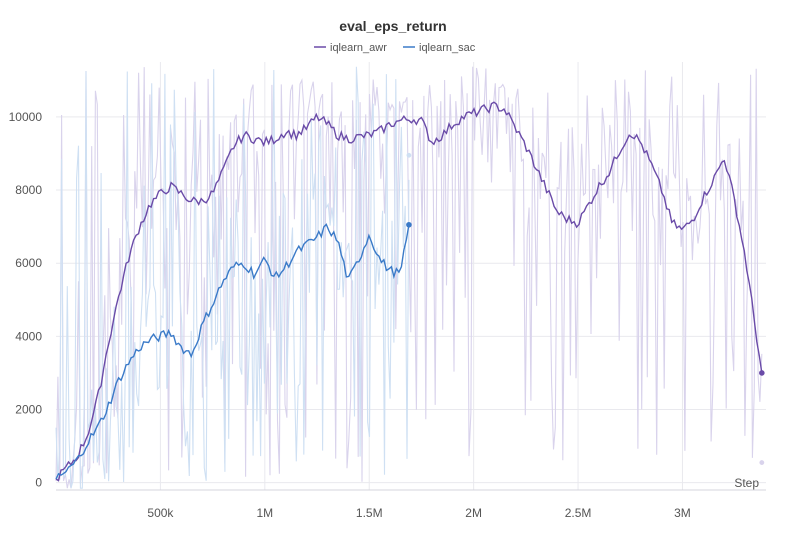 Image resolution: width=787 pixels, height=540 pixels. I want to click on y-axis-ticks: 0 2000 4000 6000 8000 10000, so click(26, 300).